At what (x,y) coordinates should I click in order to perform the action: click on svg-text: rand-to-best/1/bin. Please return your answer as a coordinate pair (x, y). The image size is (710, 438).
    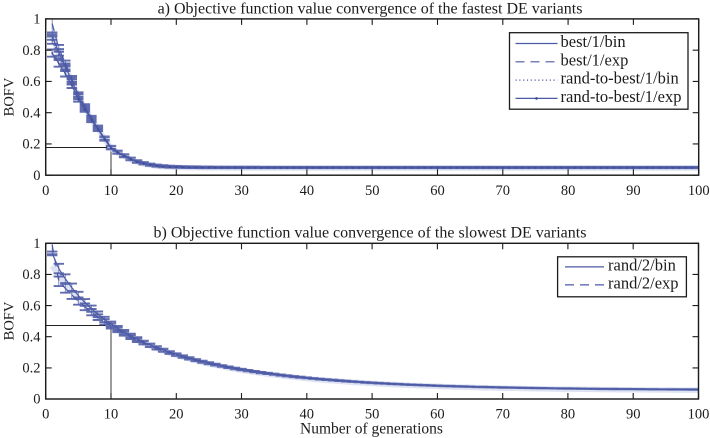
    Looking at the image, I should click on (620, 78).